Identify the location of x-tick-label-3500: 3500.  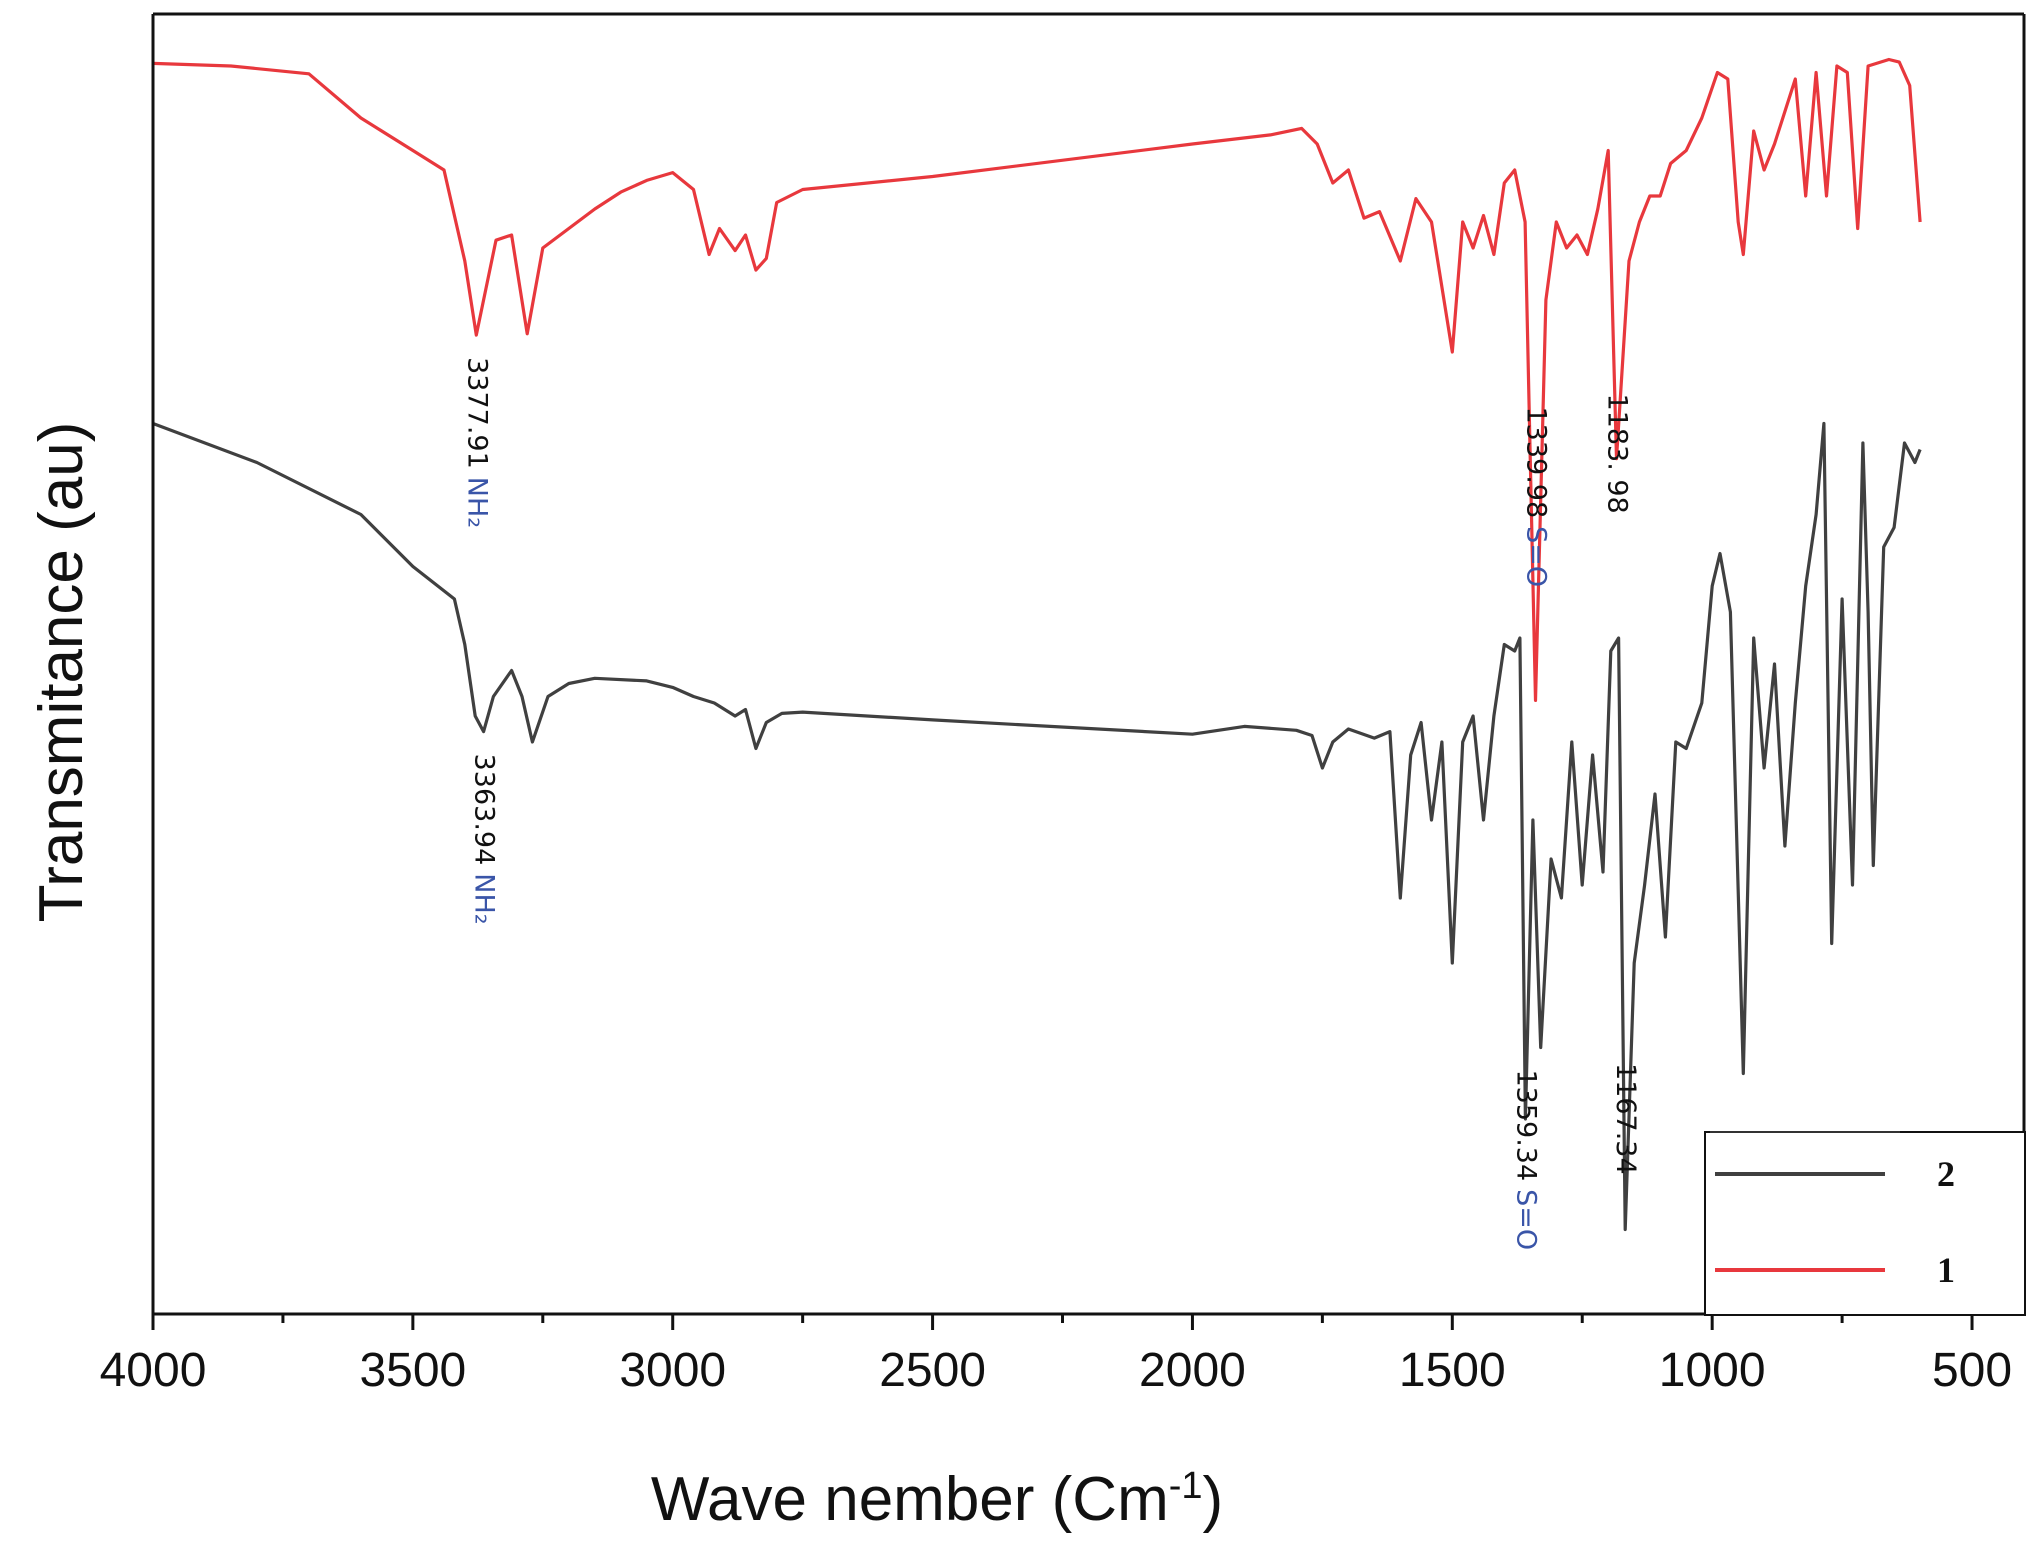
(412, 1370).